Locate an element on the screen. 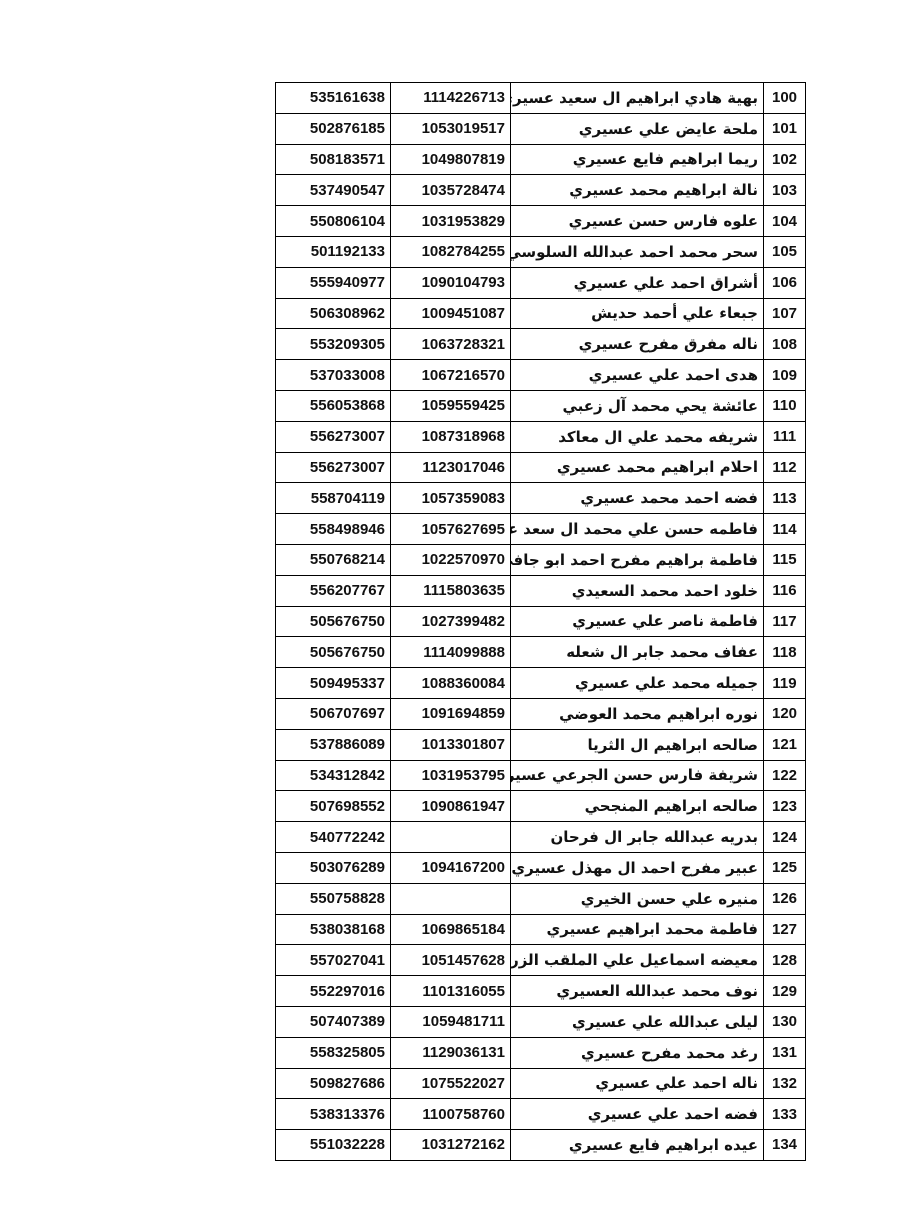 Image resolution: width=905 pixels, height=1228 pixels. id-cell: 1115803635 is located at coordinates (450, 590).